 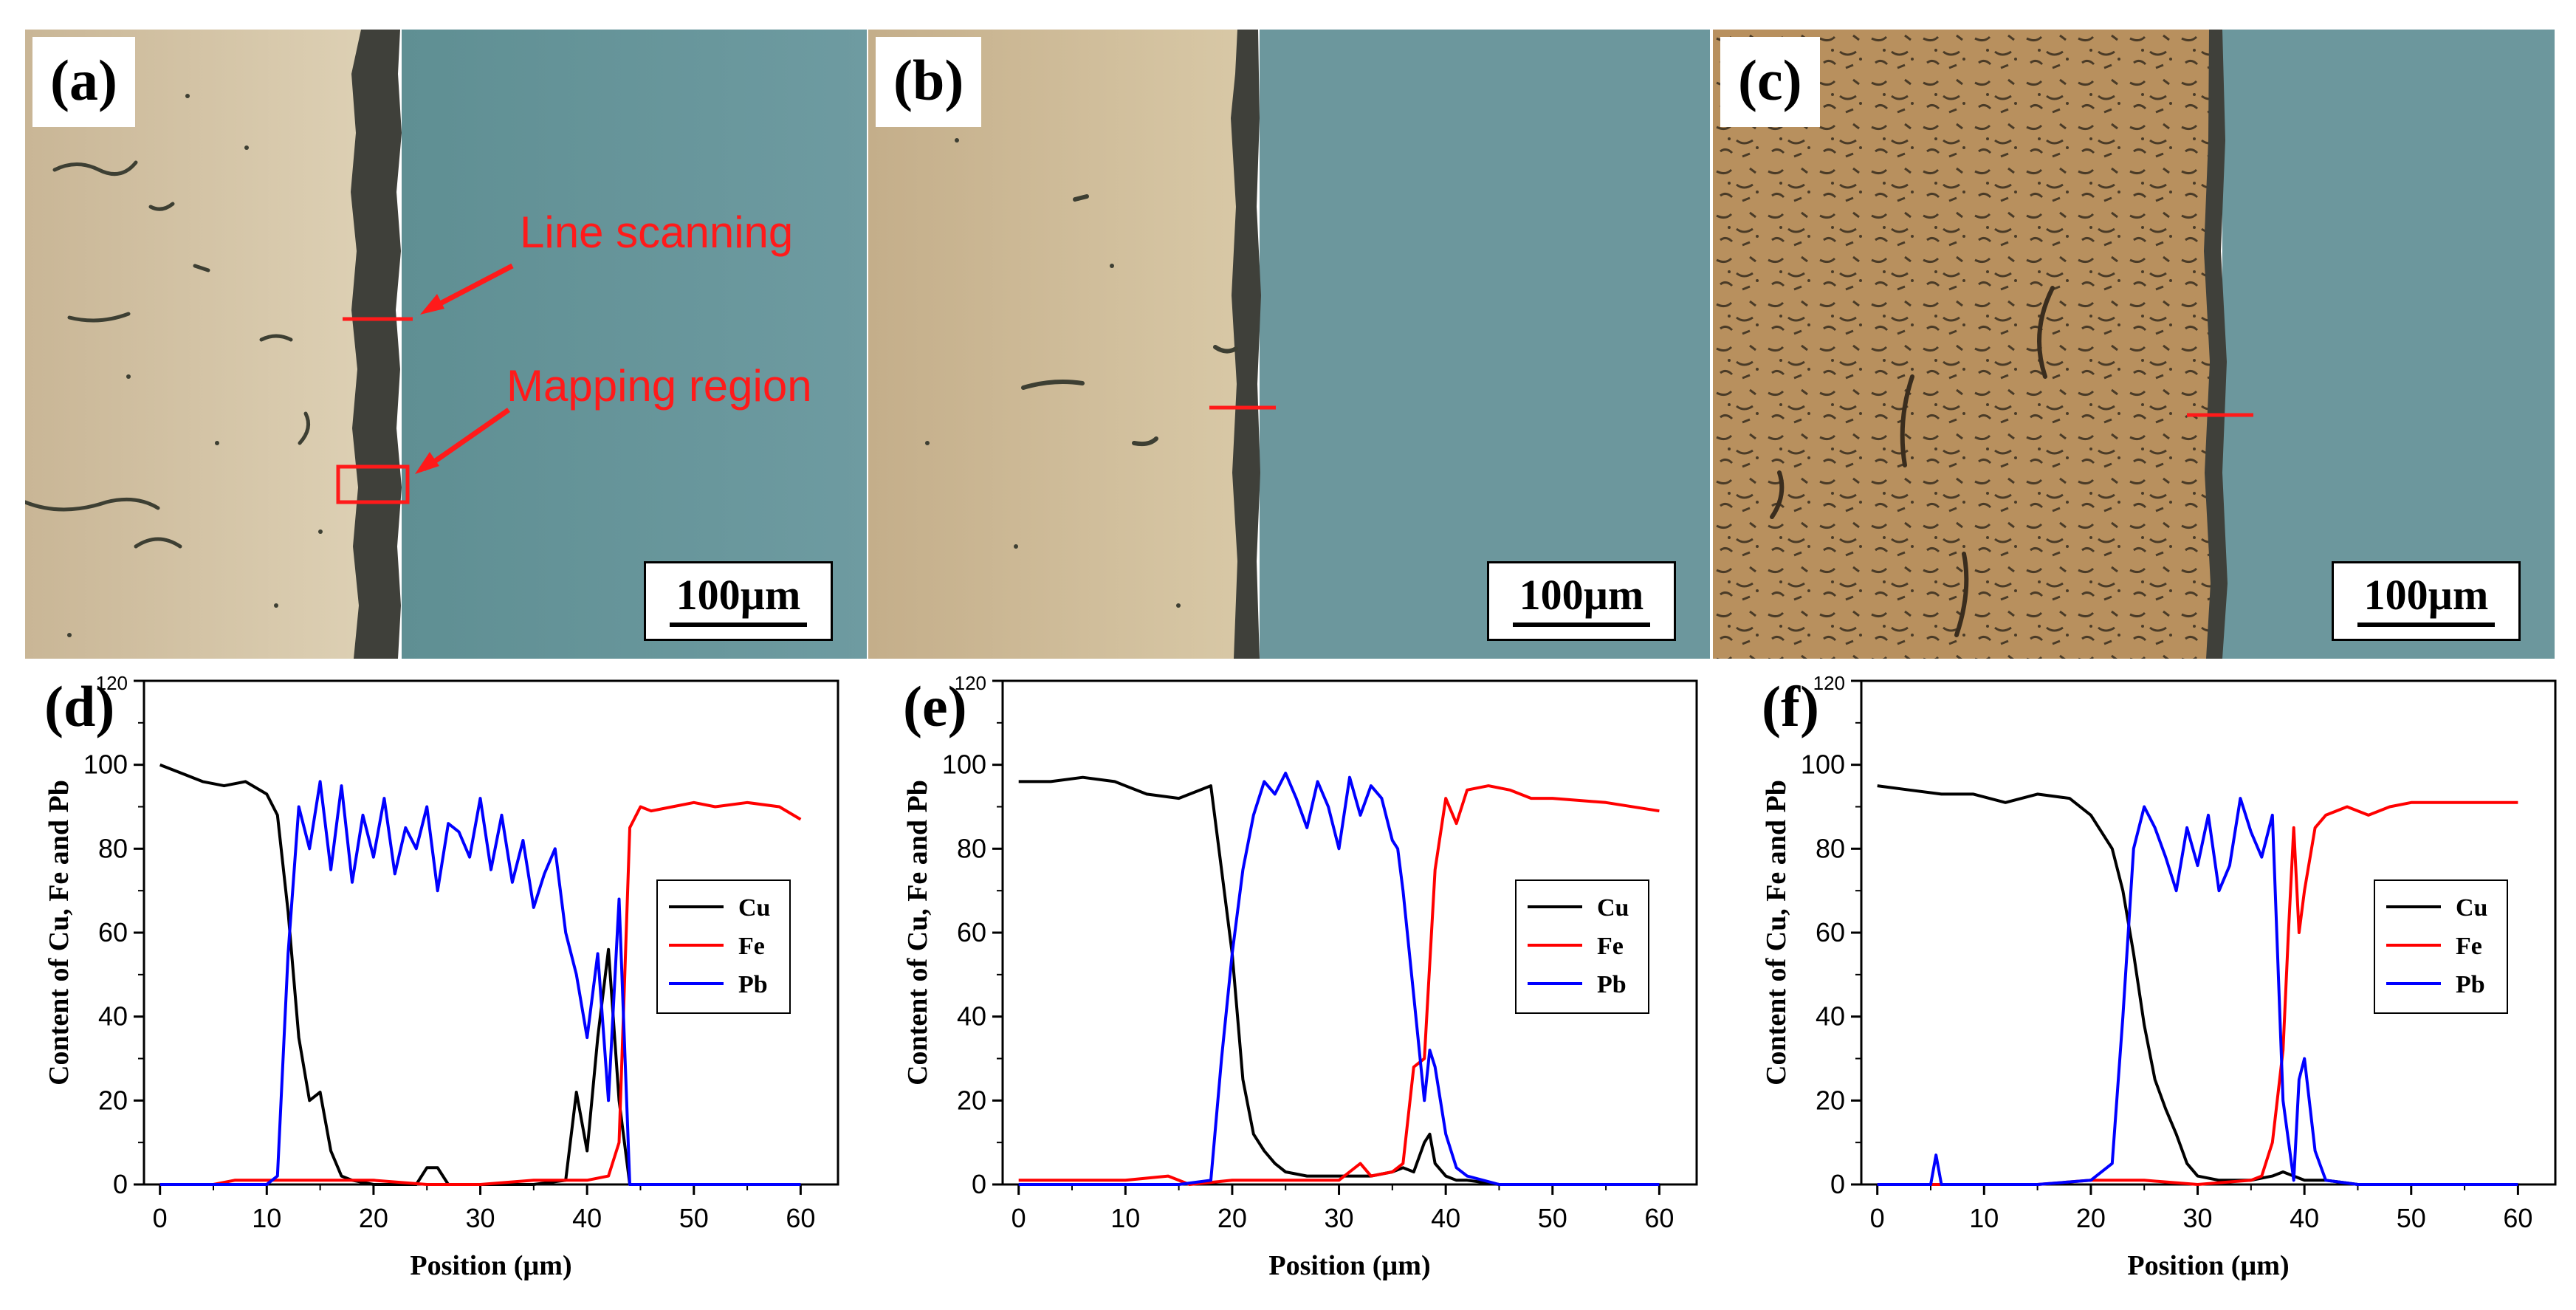 What do you see at coordinates (659, 386) in the screenshot?
I see `mapping-region-annotation: Mapping region` at bounding box center [659, 386].